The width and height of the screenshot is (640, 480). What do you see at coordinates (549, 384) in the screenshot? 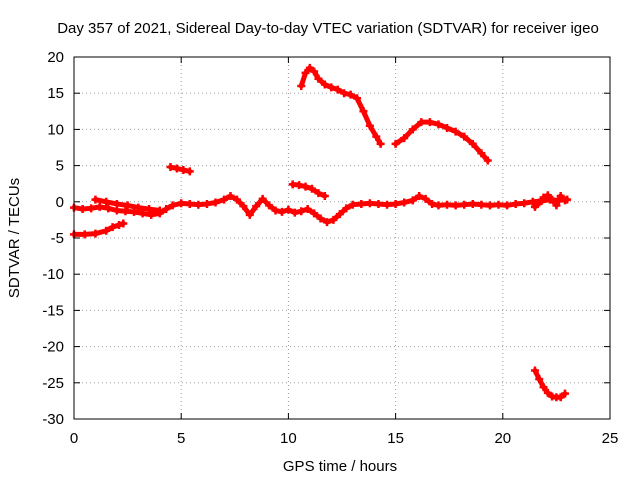
I see `series-arc-22h` at bounding box center [549, 384].